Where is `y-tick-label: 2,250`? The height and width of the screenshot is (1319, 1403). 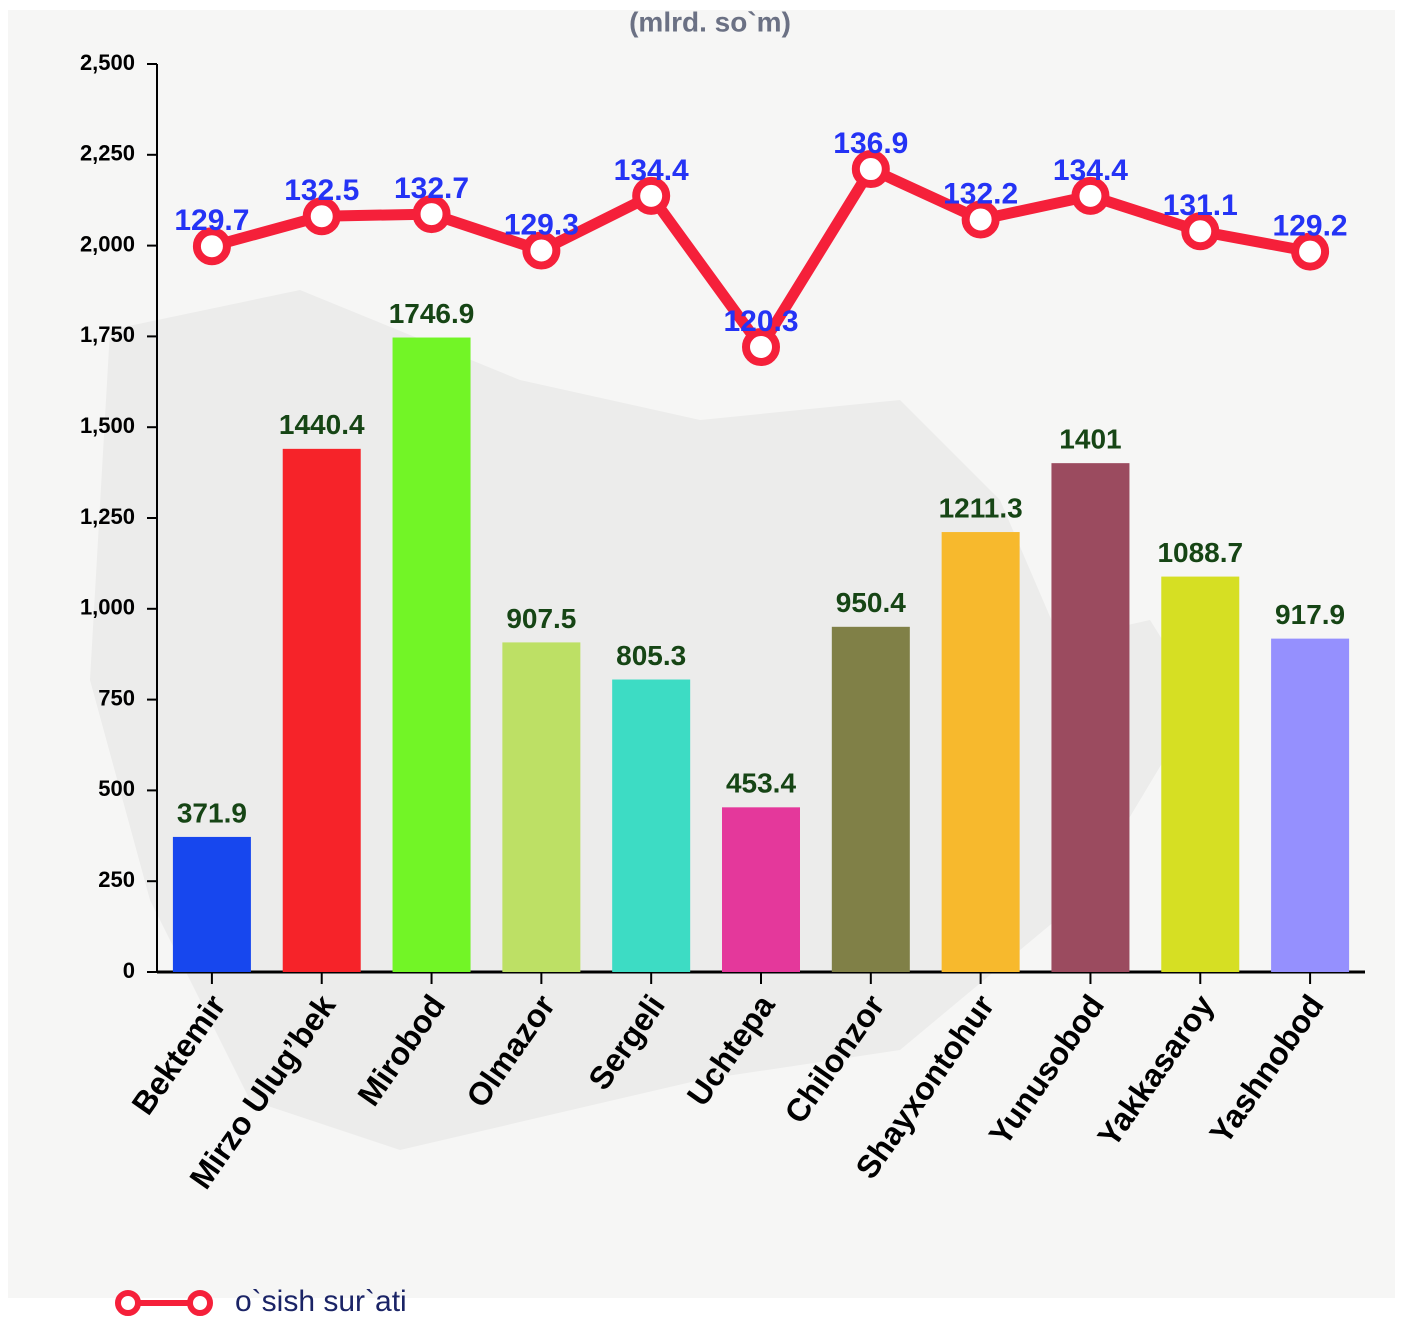
y-tick-label: 2,250 is located at coordinates (107, 153).